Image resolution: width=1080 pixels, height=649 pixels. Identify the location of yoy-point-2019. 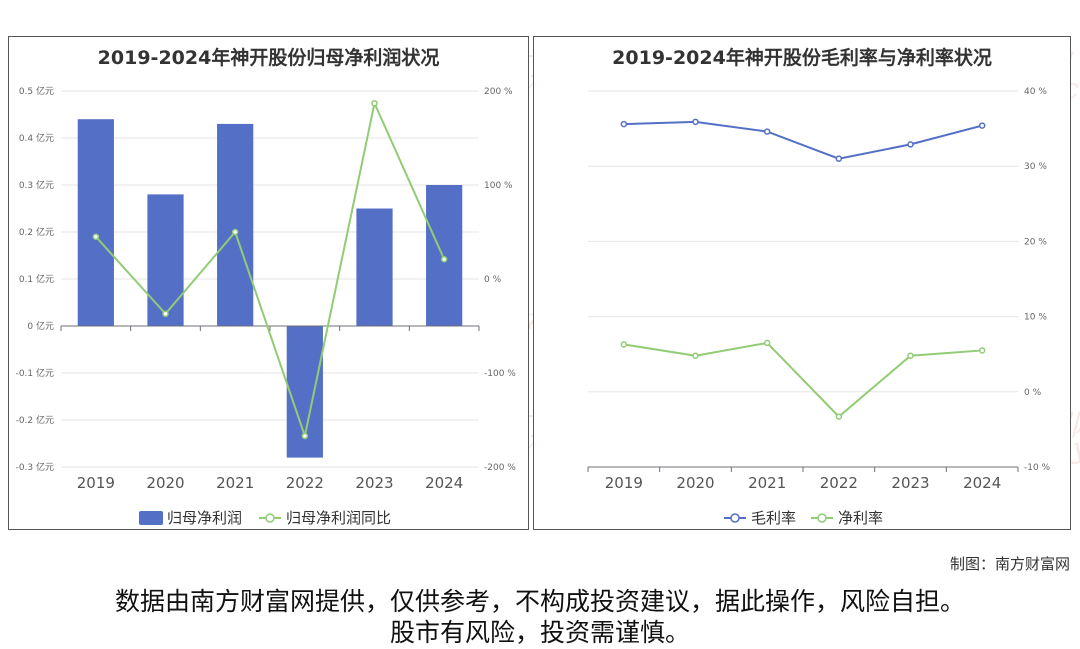
(96, 236).